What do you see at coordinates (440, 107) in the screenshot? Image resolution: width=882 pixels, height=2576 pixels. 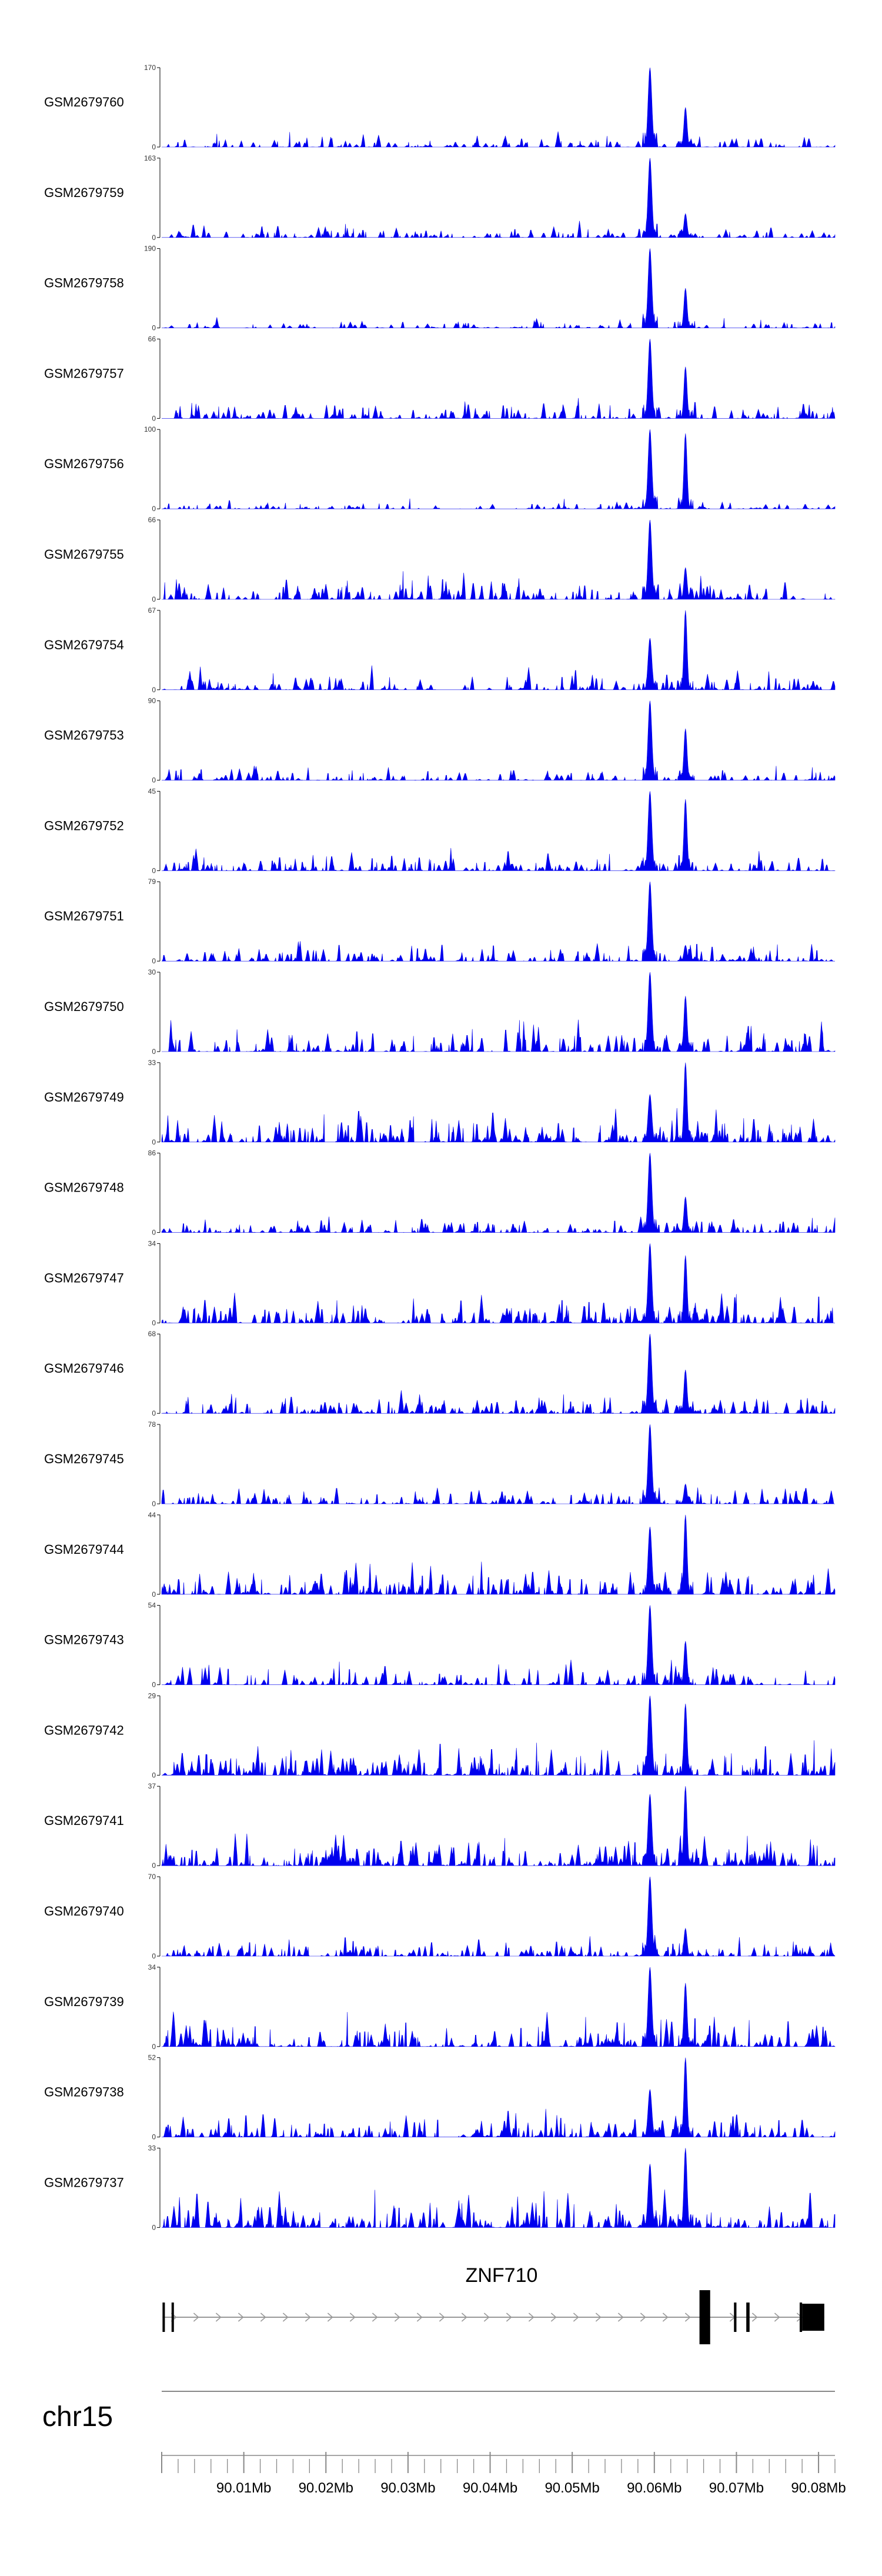 I see `track-GSM2679760: GSM2679760 170 0` at bounding box center [440, 107].